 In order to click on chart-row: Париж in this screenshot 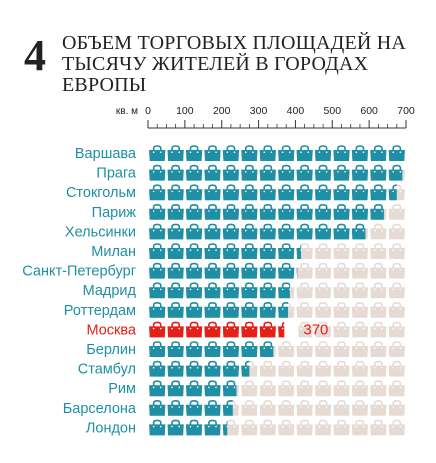, I will do `click(248, 212)`.